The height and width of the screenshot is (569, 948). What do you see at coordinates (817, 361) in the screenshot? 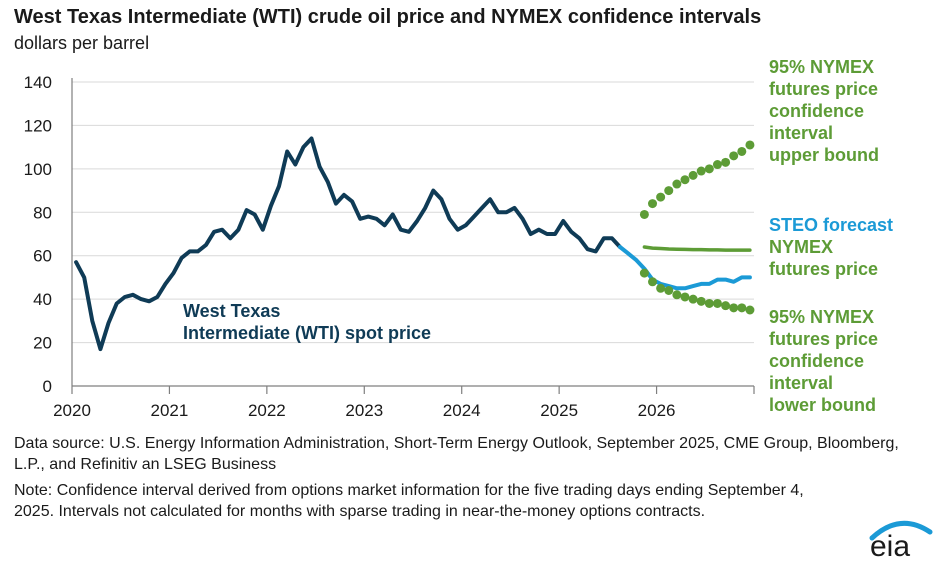
I see `label-lower-line-3: confidence` at bounding box center [817, 361].